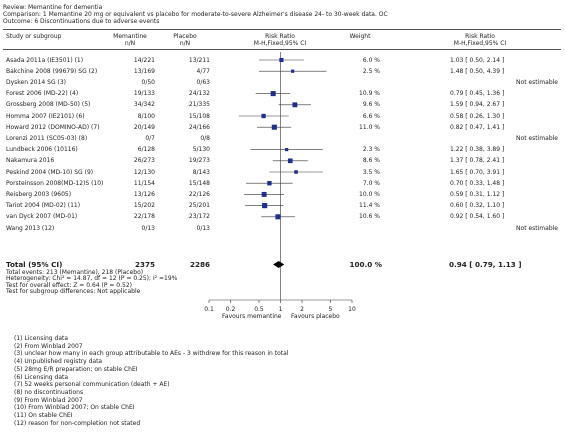 Image resolution: width=566 pixels, height=432 pixels. I want to click on study-weight: 7.0 %, so click(371, 183).